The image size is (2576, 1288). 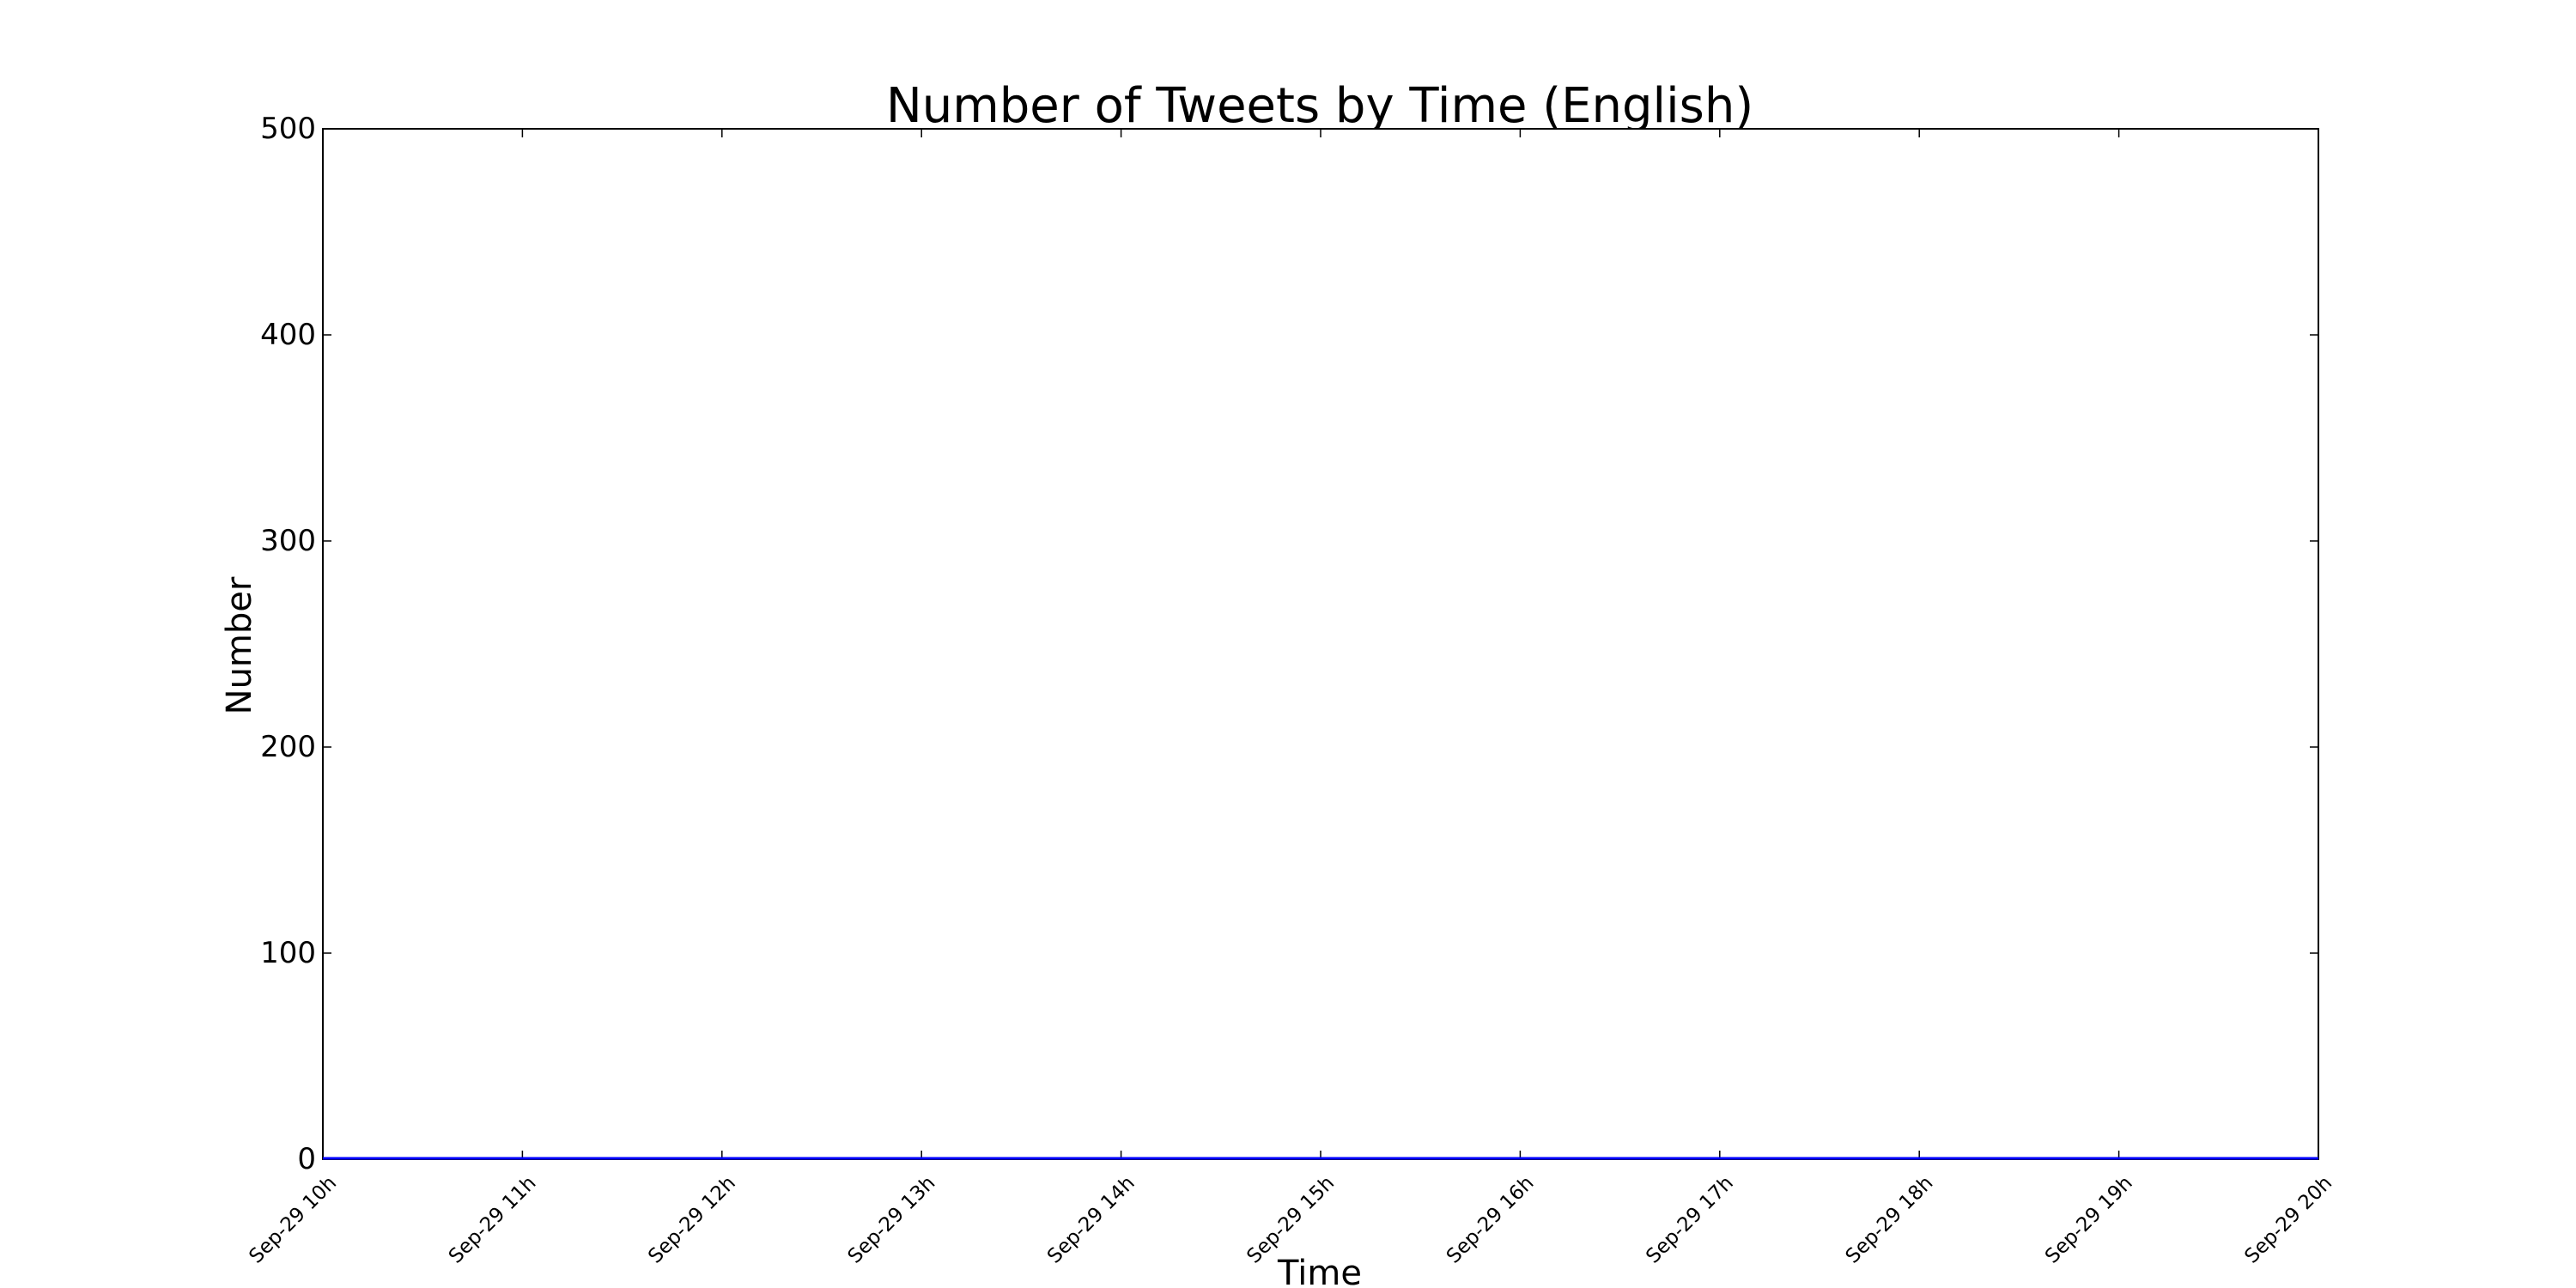 What do you see at coordinates (1690, 1220) in the screenshot?
I see `x-tick-label: Sep-29 17h` at bounding box center [1690, 1220].